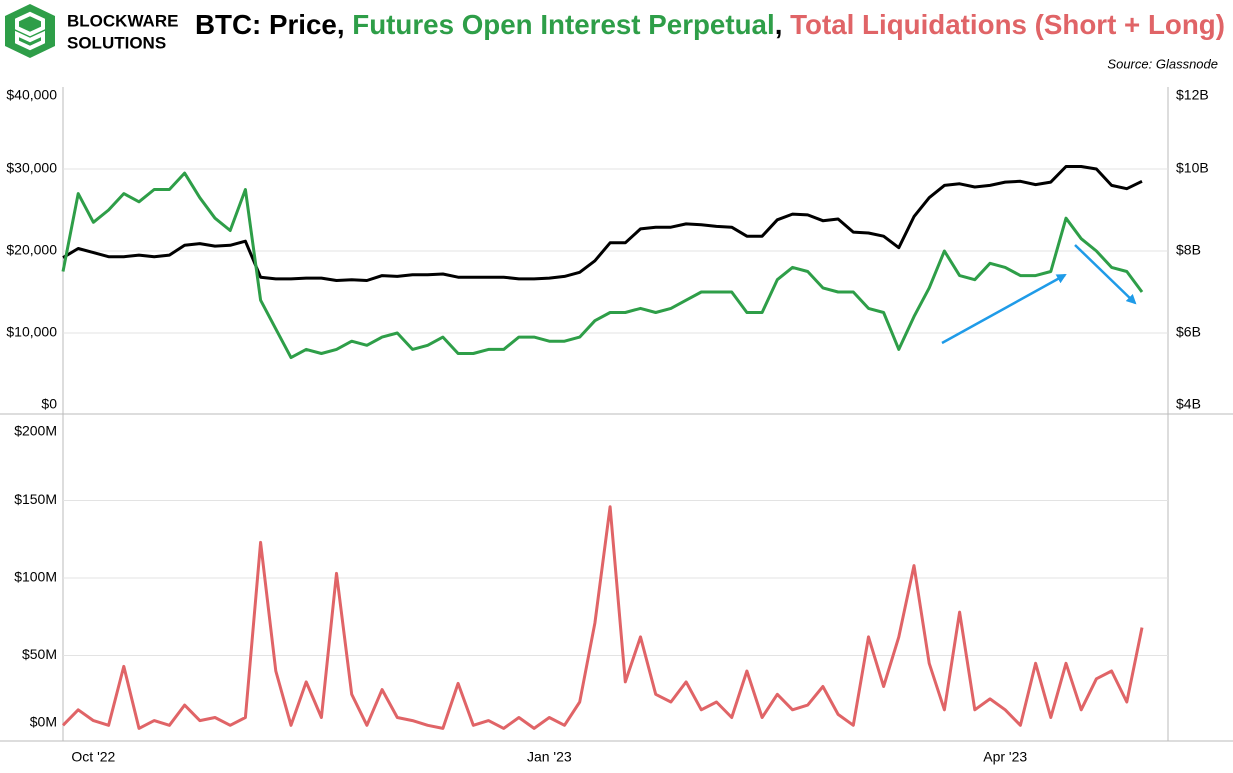 This screenshot has height=773, width=1233. Describe the element at coordinates (1188, 250) in the screenshot. I see `y2-tick-label: $8B` at that location.